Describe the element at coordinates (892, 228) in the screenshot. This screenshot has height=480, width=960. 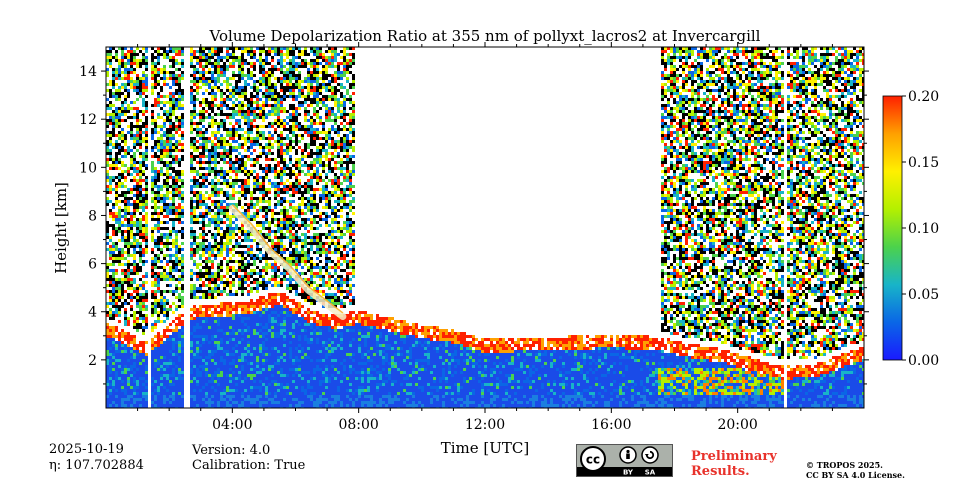
I see `colorbar-gradient` at that location.